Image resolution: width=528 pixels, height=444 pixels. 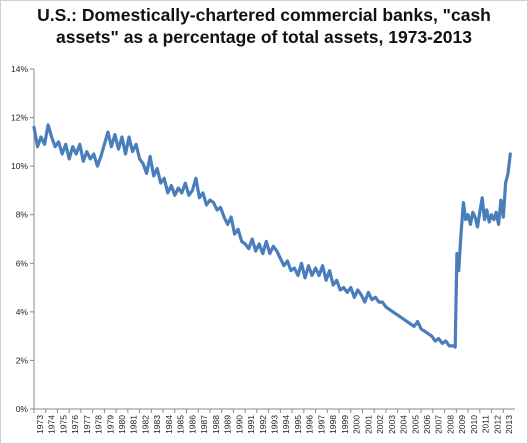 What do you see at coordinates (99, 424) in the screenshot?
I see `x-tick-label: 1978` at bounding box center [99, 424].